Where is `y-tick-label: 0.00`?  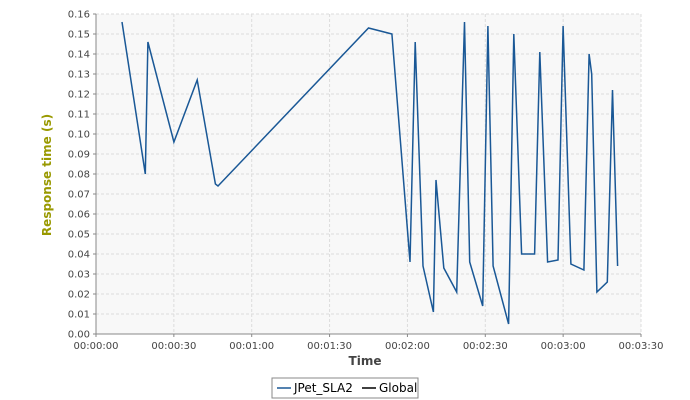
y-tick-label: 0.00 is located at coordinates (79, 335).